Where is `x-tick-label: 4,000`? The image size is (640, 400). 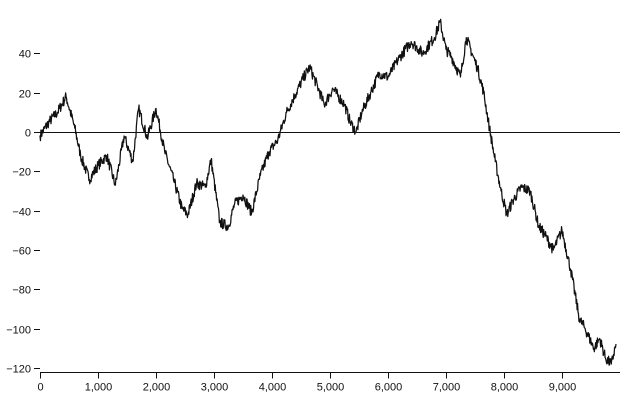
x-tick-label: 4,000 is located at coordinates (273, 388).